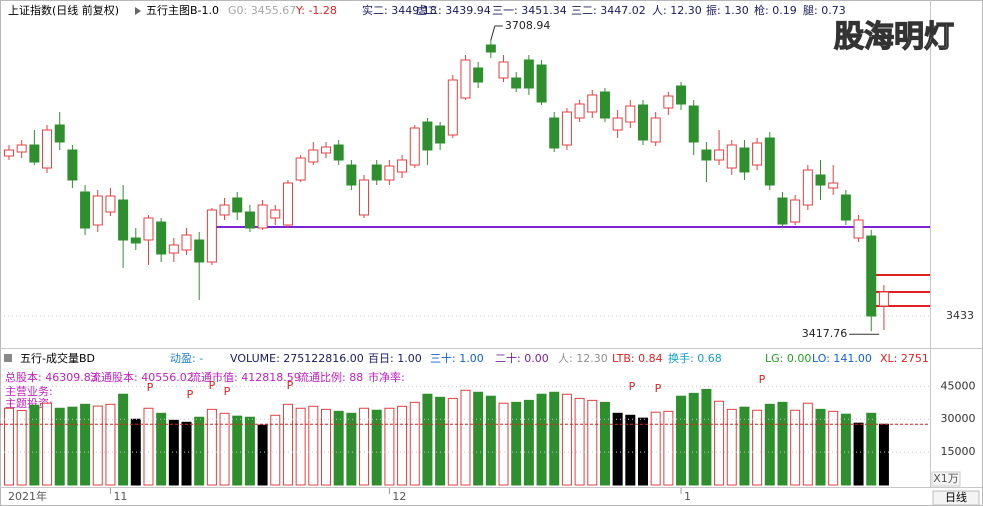 Image resolution: width=983 pixels, height=506 pixels. What do you see at coordinates (496, 33) in the screenshot?
I see `annotation-arrow` at bounding box center [496, 33].